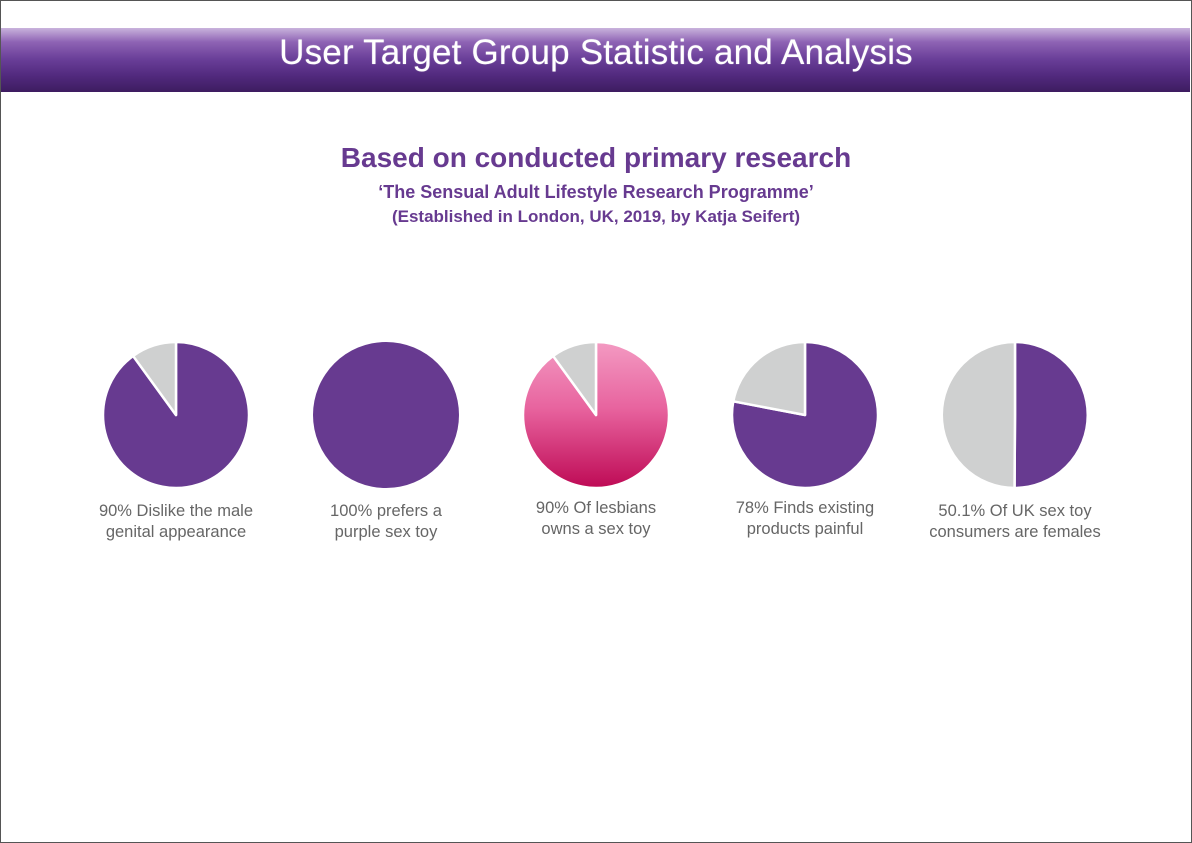 Image resolution: width=1192 pixels, height=843 pixels. I want to click on pie-label-line: genital appearance, so click(176, 532).